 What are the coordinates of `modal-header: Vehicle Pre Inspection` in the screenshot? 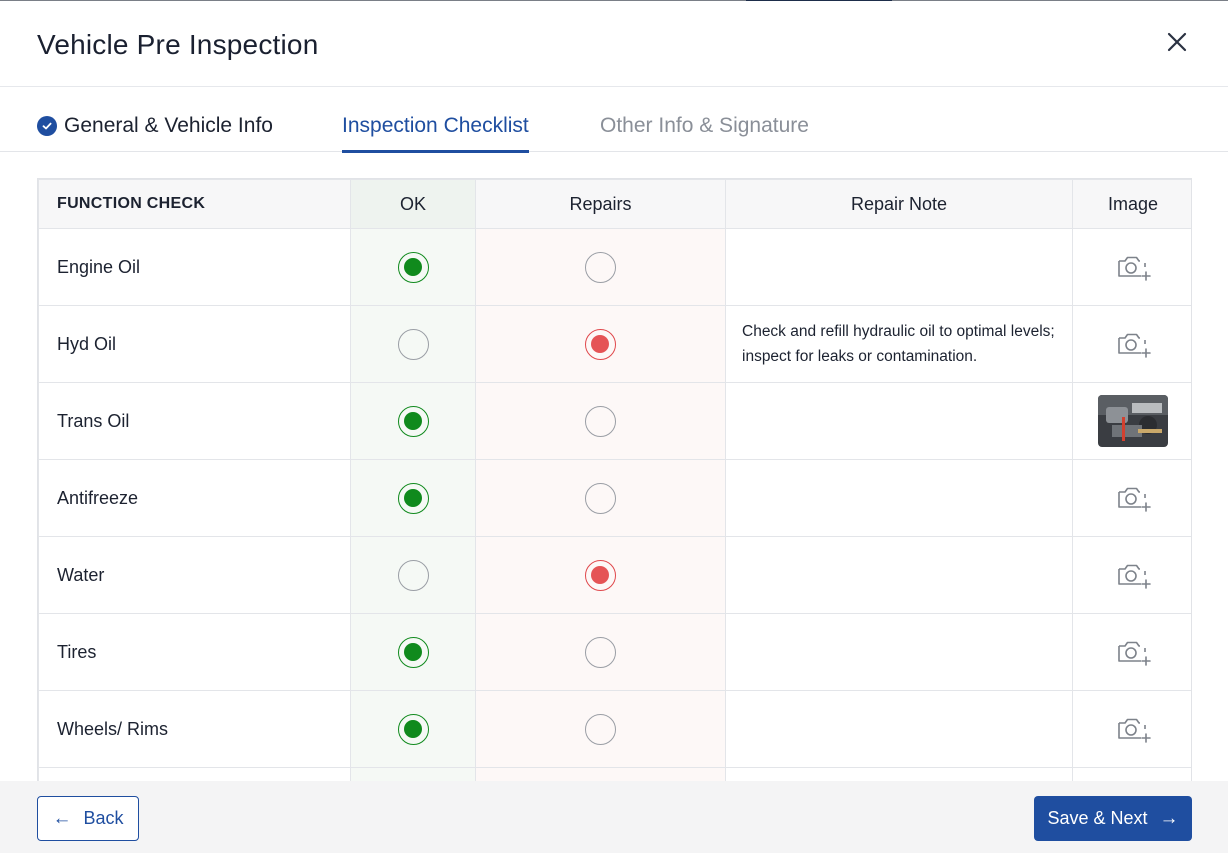 It's located at (614, 44).